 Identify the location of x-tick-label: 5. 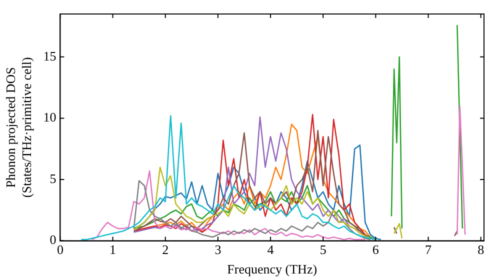
(323, 250).